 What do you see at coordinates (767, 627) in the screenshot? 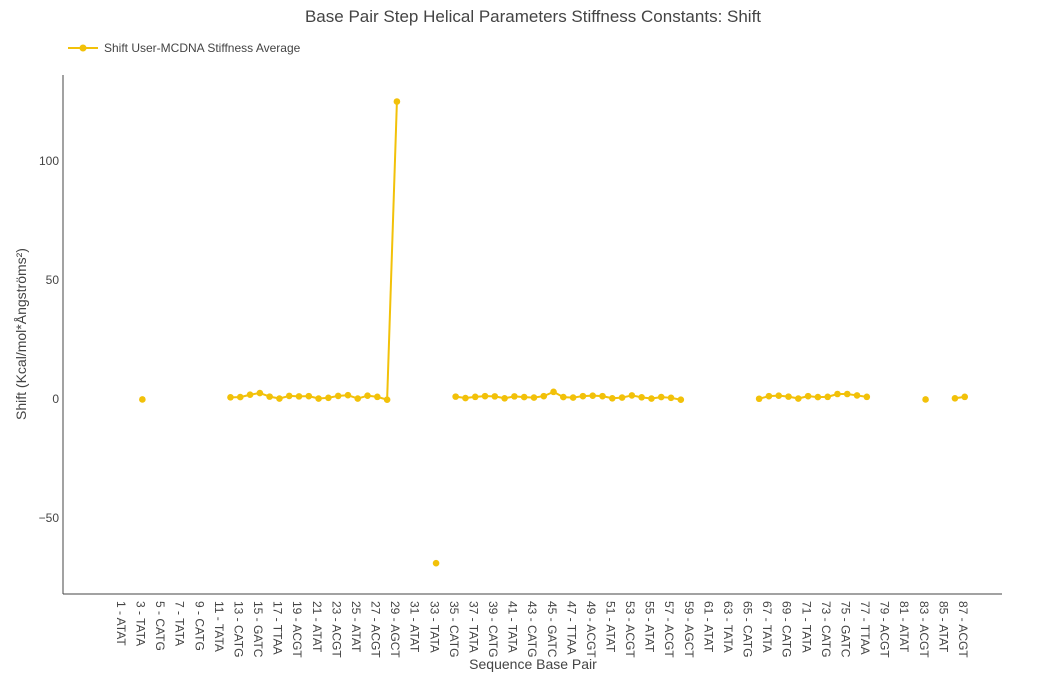
I see `x-tick-label: 67 - TATA` at bounding box center [767, 627].